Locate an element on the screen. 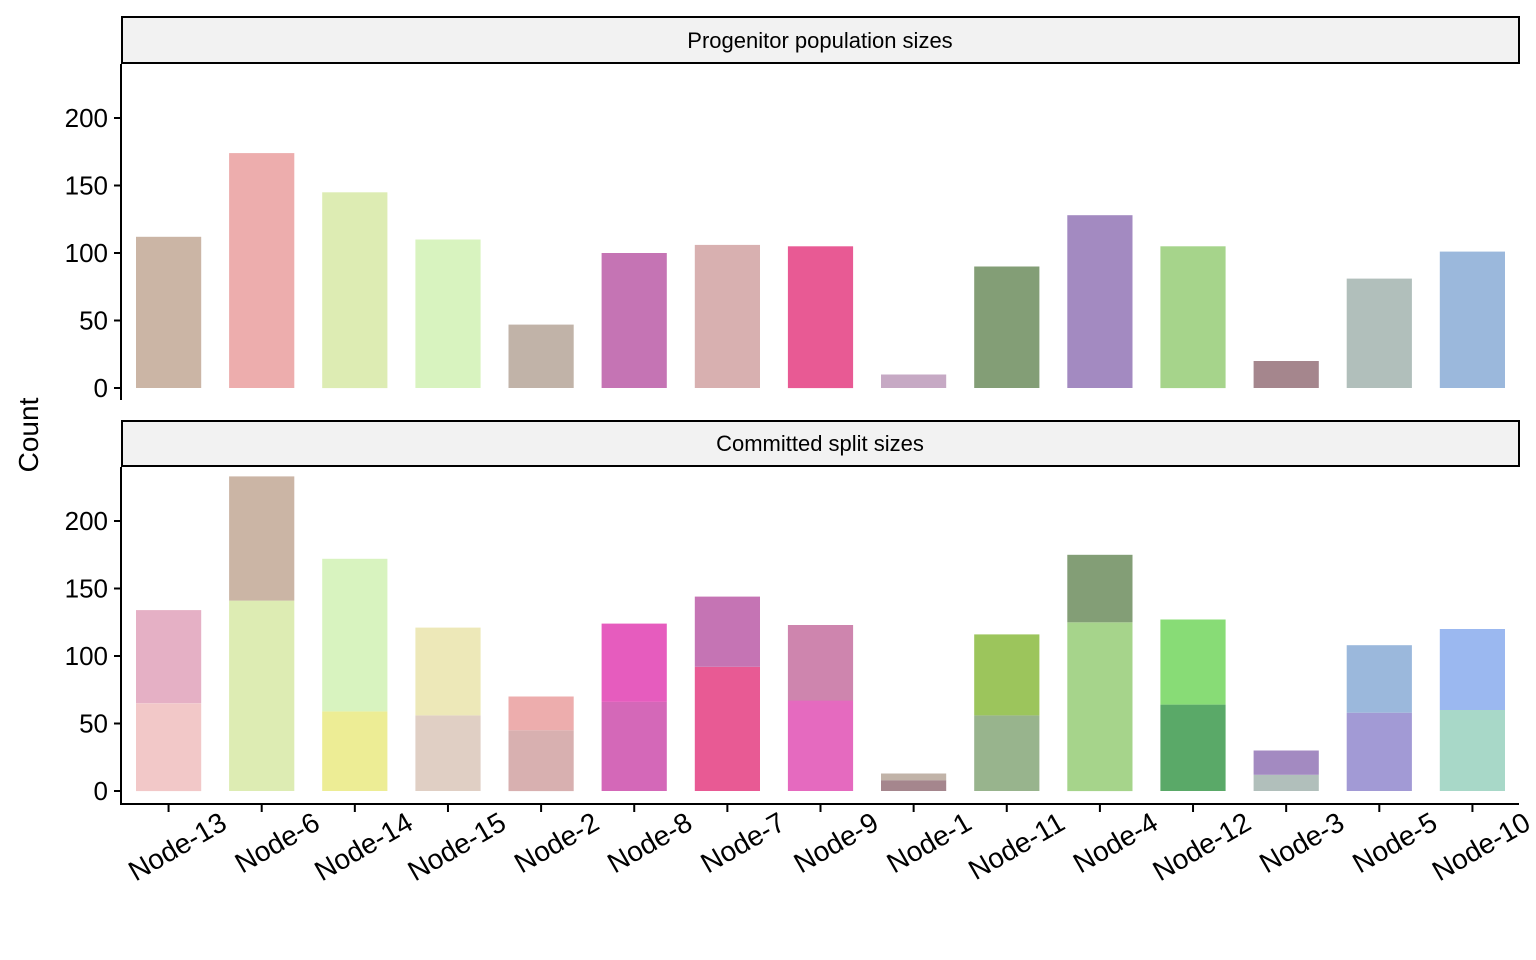 This screenshot has height=960, width=1536. panel-1-strip: Progenitor population sizes is located at coordinates (820, 40).